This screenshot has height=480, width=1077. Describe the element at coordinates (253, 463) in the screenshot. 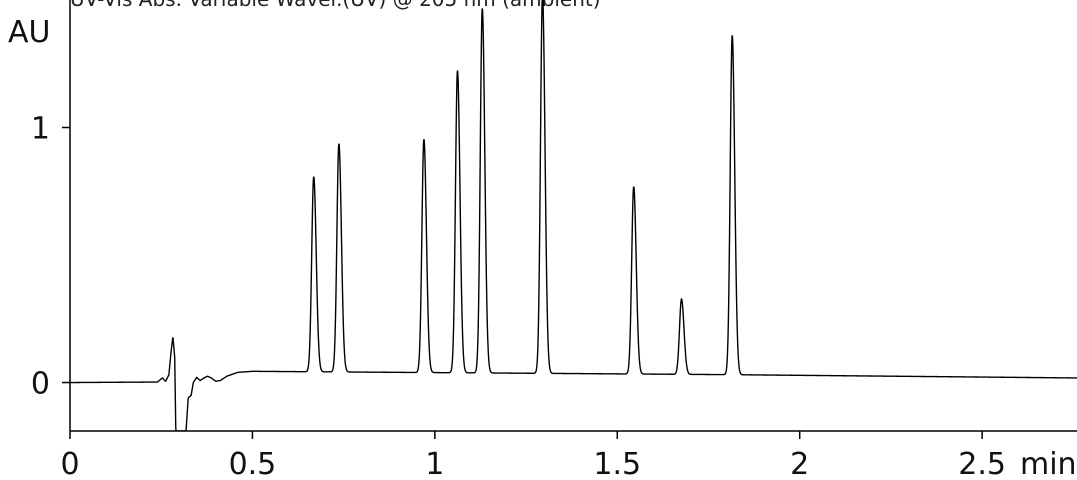

I see `x-tick-label: 0.5` at that location.